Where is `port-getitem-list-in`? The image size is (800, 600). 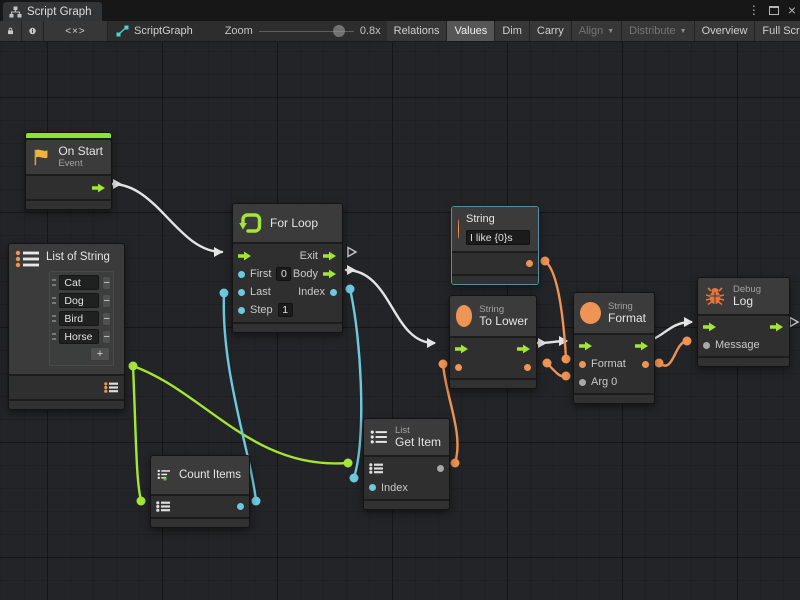
port-getitem-list-in is located at coordinates (376, 468).